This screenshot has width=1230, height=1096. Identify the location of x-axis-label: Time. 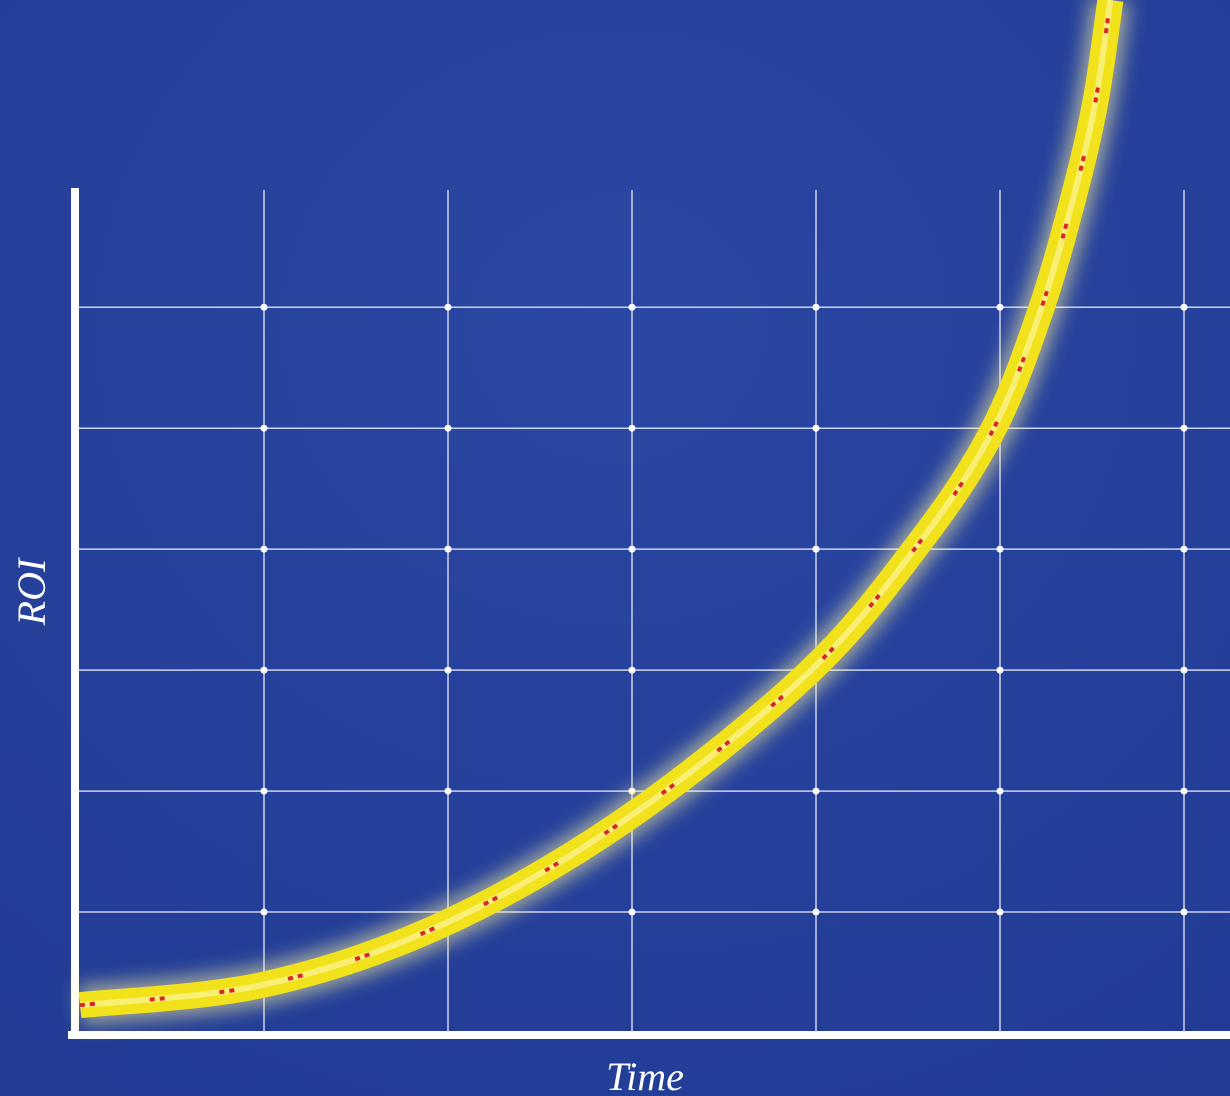
(645, 1075).